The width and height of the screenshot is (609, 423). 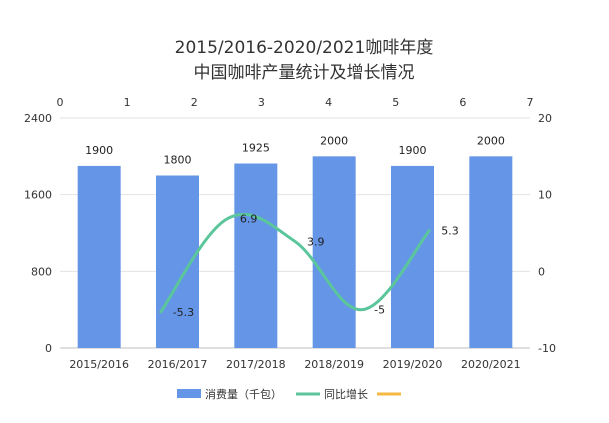 What do you see at coordinates (541, 271) in the screenshot?
I see `right-y-tick-label: 0` at bounding box center [541, 271].